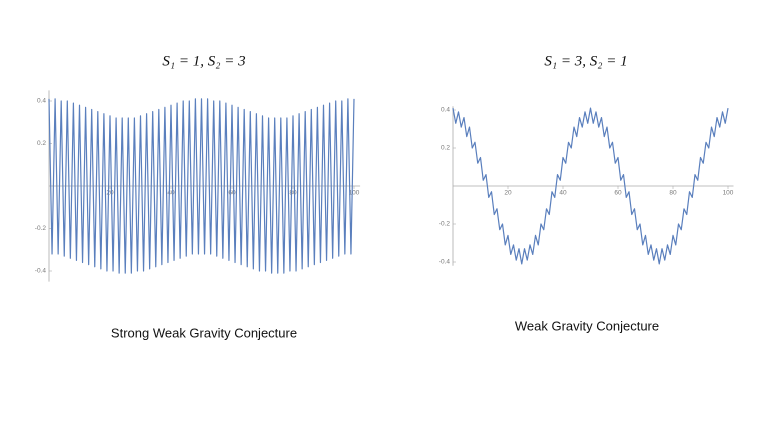  I want to click on chart-title: S₁ = 1, S₂ = 3, so click(203, 61).